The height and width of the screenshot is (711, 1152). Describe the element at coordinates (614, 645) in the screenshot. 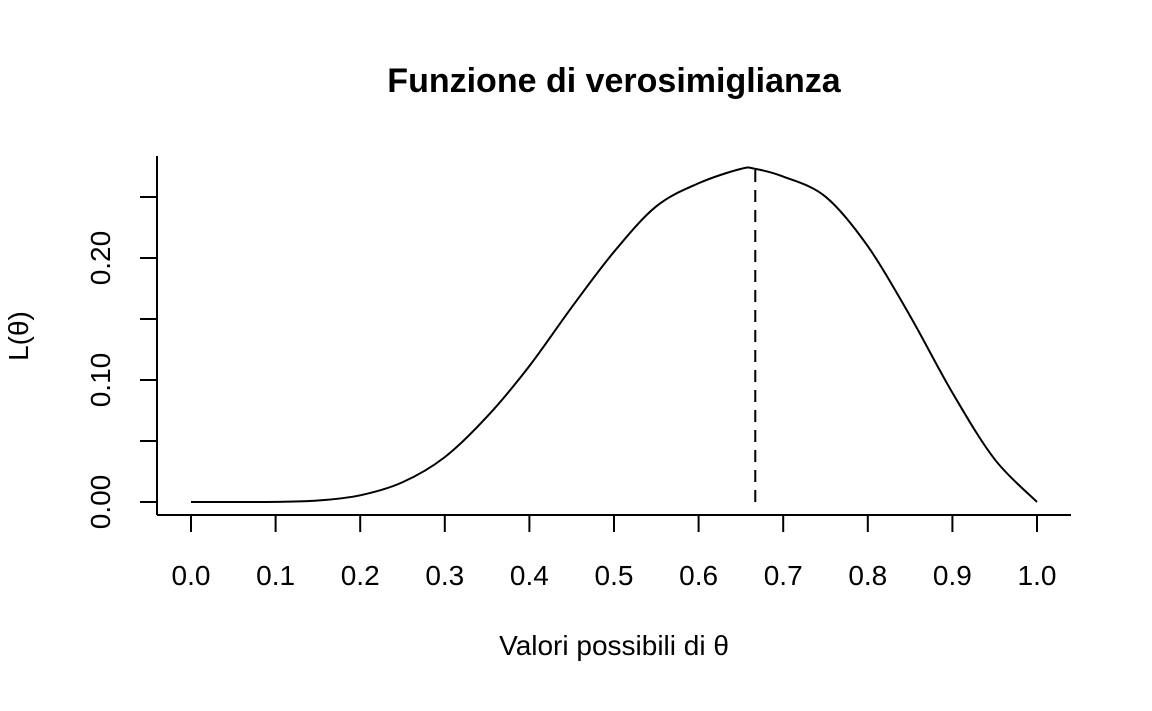

I see `x-axis-label: Valori possibili di θ` at that location.